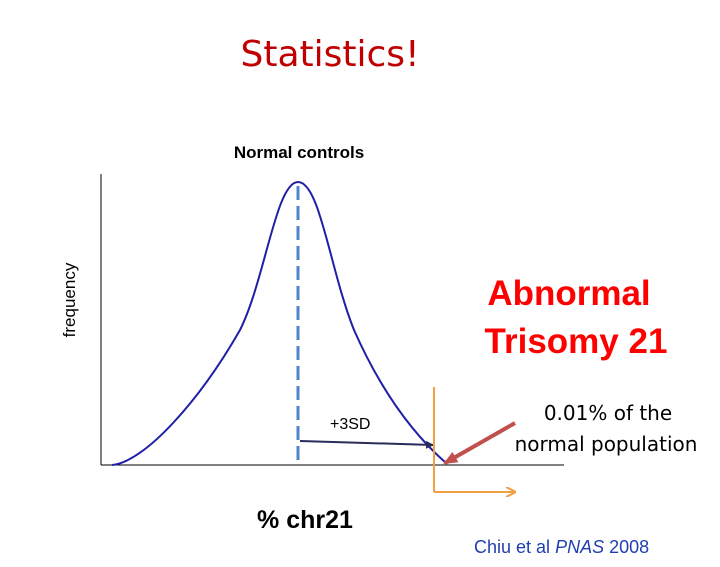 This screenshot has width=720, height=567. Describe the element at coordinates (330, 54) in the screenshot. I see `slide-title: Statistics!` at that location.